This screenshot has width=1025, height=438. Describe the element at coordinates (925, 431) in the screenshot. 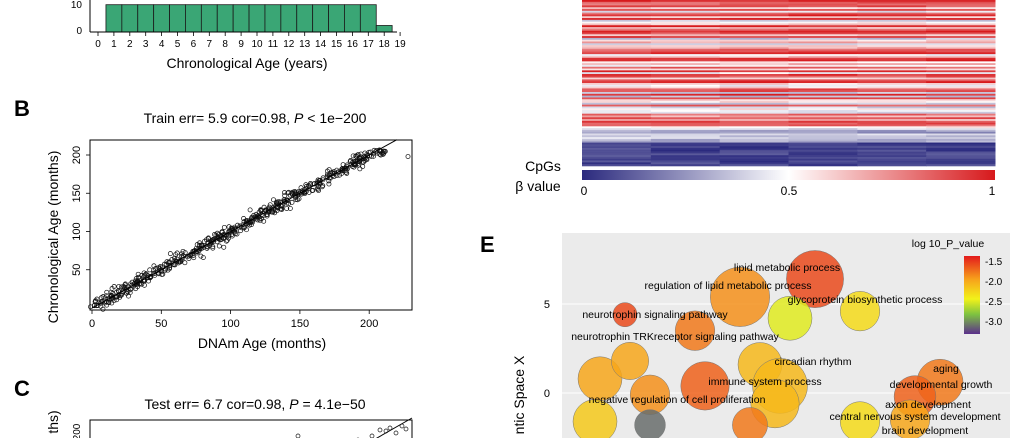

I see `term-label: brain development` at that location.